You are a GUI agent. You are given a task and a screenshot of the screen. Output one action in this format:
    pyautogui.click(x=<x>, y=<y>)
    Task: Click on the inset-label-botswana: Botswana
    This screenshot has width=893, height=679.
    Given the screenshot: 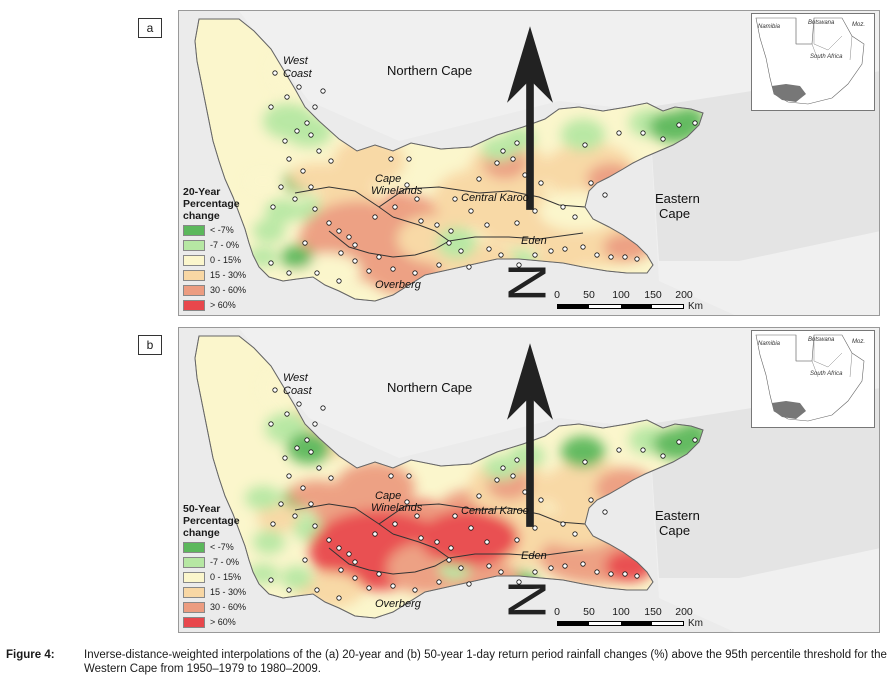 What is the action you would take?
    pyautogui.click(x=821, y=23)
    